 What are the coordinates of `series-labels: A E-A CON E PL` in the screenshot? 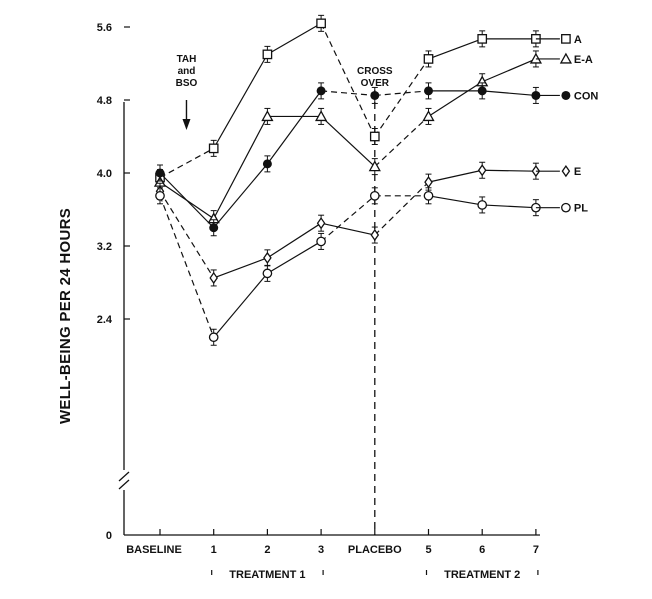 It's located at (567, 124).